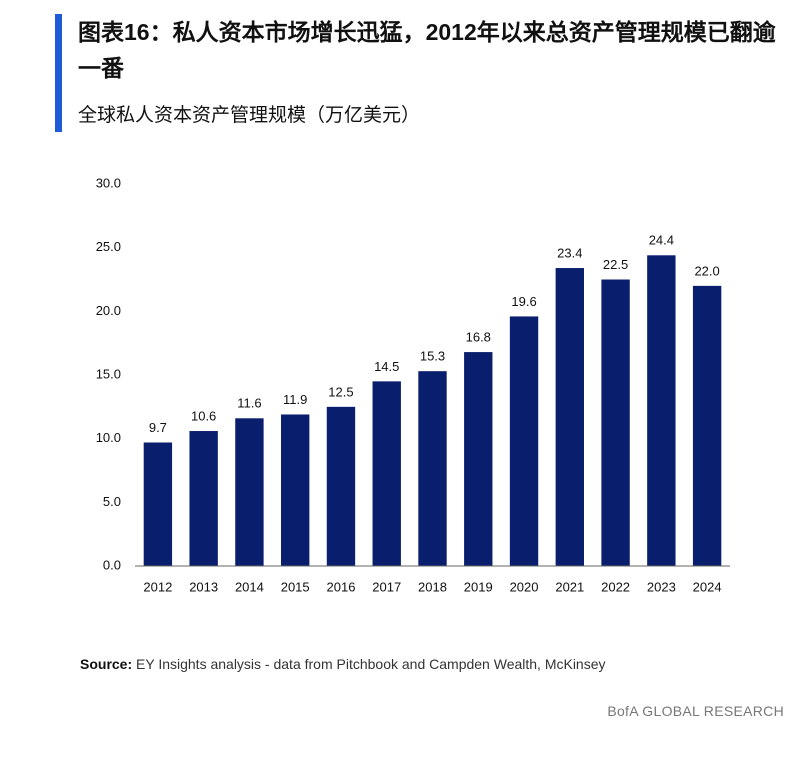  I want to click on x-tick-label: 2018, so click(432, 586).